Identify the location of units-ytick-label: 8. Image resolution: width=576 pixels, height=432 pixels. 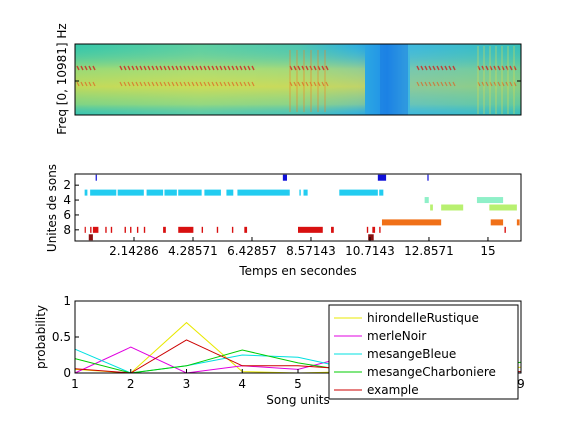
(67, 230).